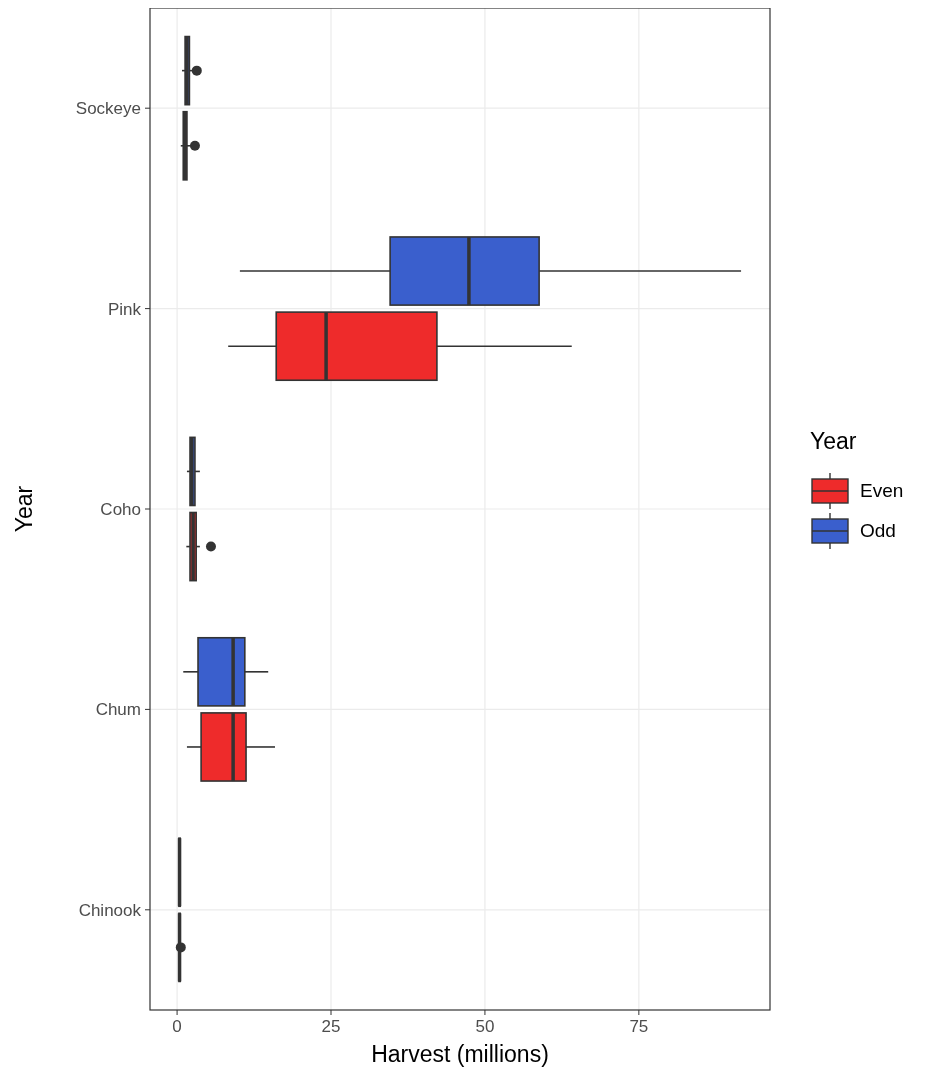 The image size is (932, 1085). Describe the element at coordinates (24, 509) in the screenshot. I see `y-axis-title: Year` at that location.